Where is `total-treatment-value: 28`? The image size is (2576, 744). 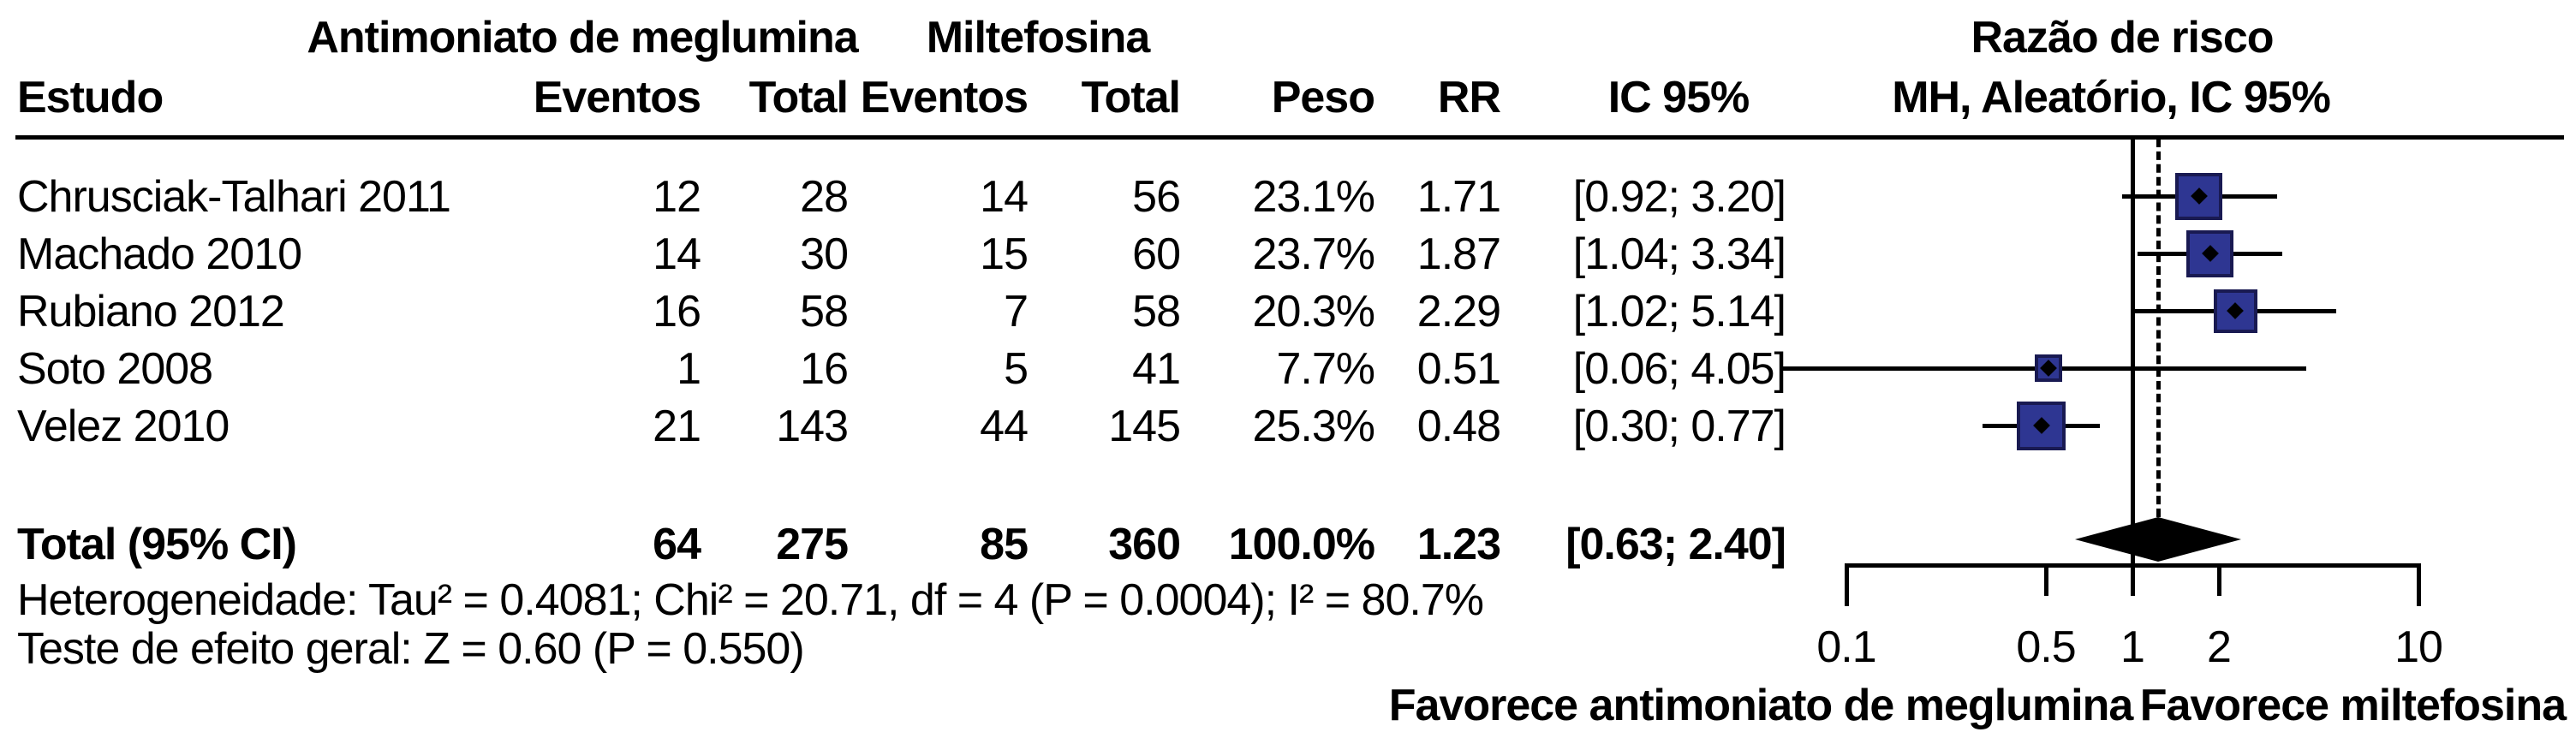
total-treatment-value: 28 is located at coordinates (825, 197).